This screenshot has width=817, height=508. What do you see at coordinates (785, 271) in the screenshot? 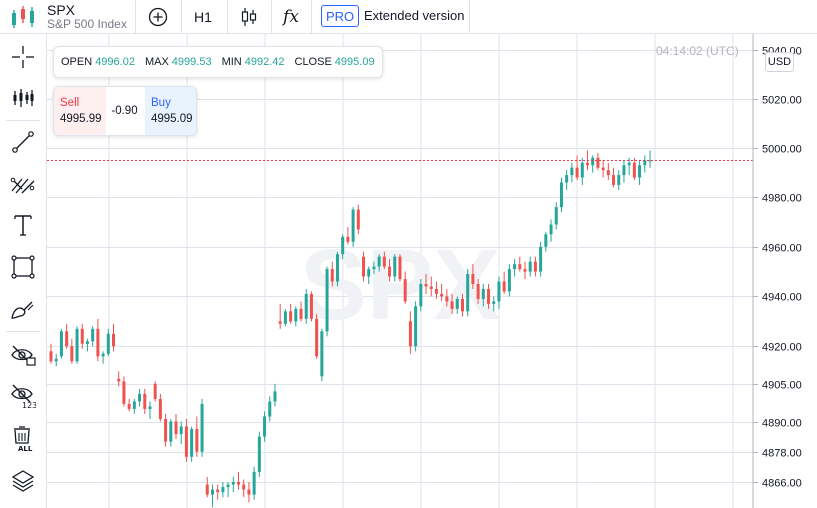
I see `price-axis-background` at bounding box center [785, 271].